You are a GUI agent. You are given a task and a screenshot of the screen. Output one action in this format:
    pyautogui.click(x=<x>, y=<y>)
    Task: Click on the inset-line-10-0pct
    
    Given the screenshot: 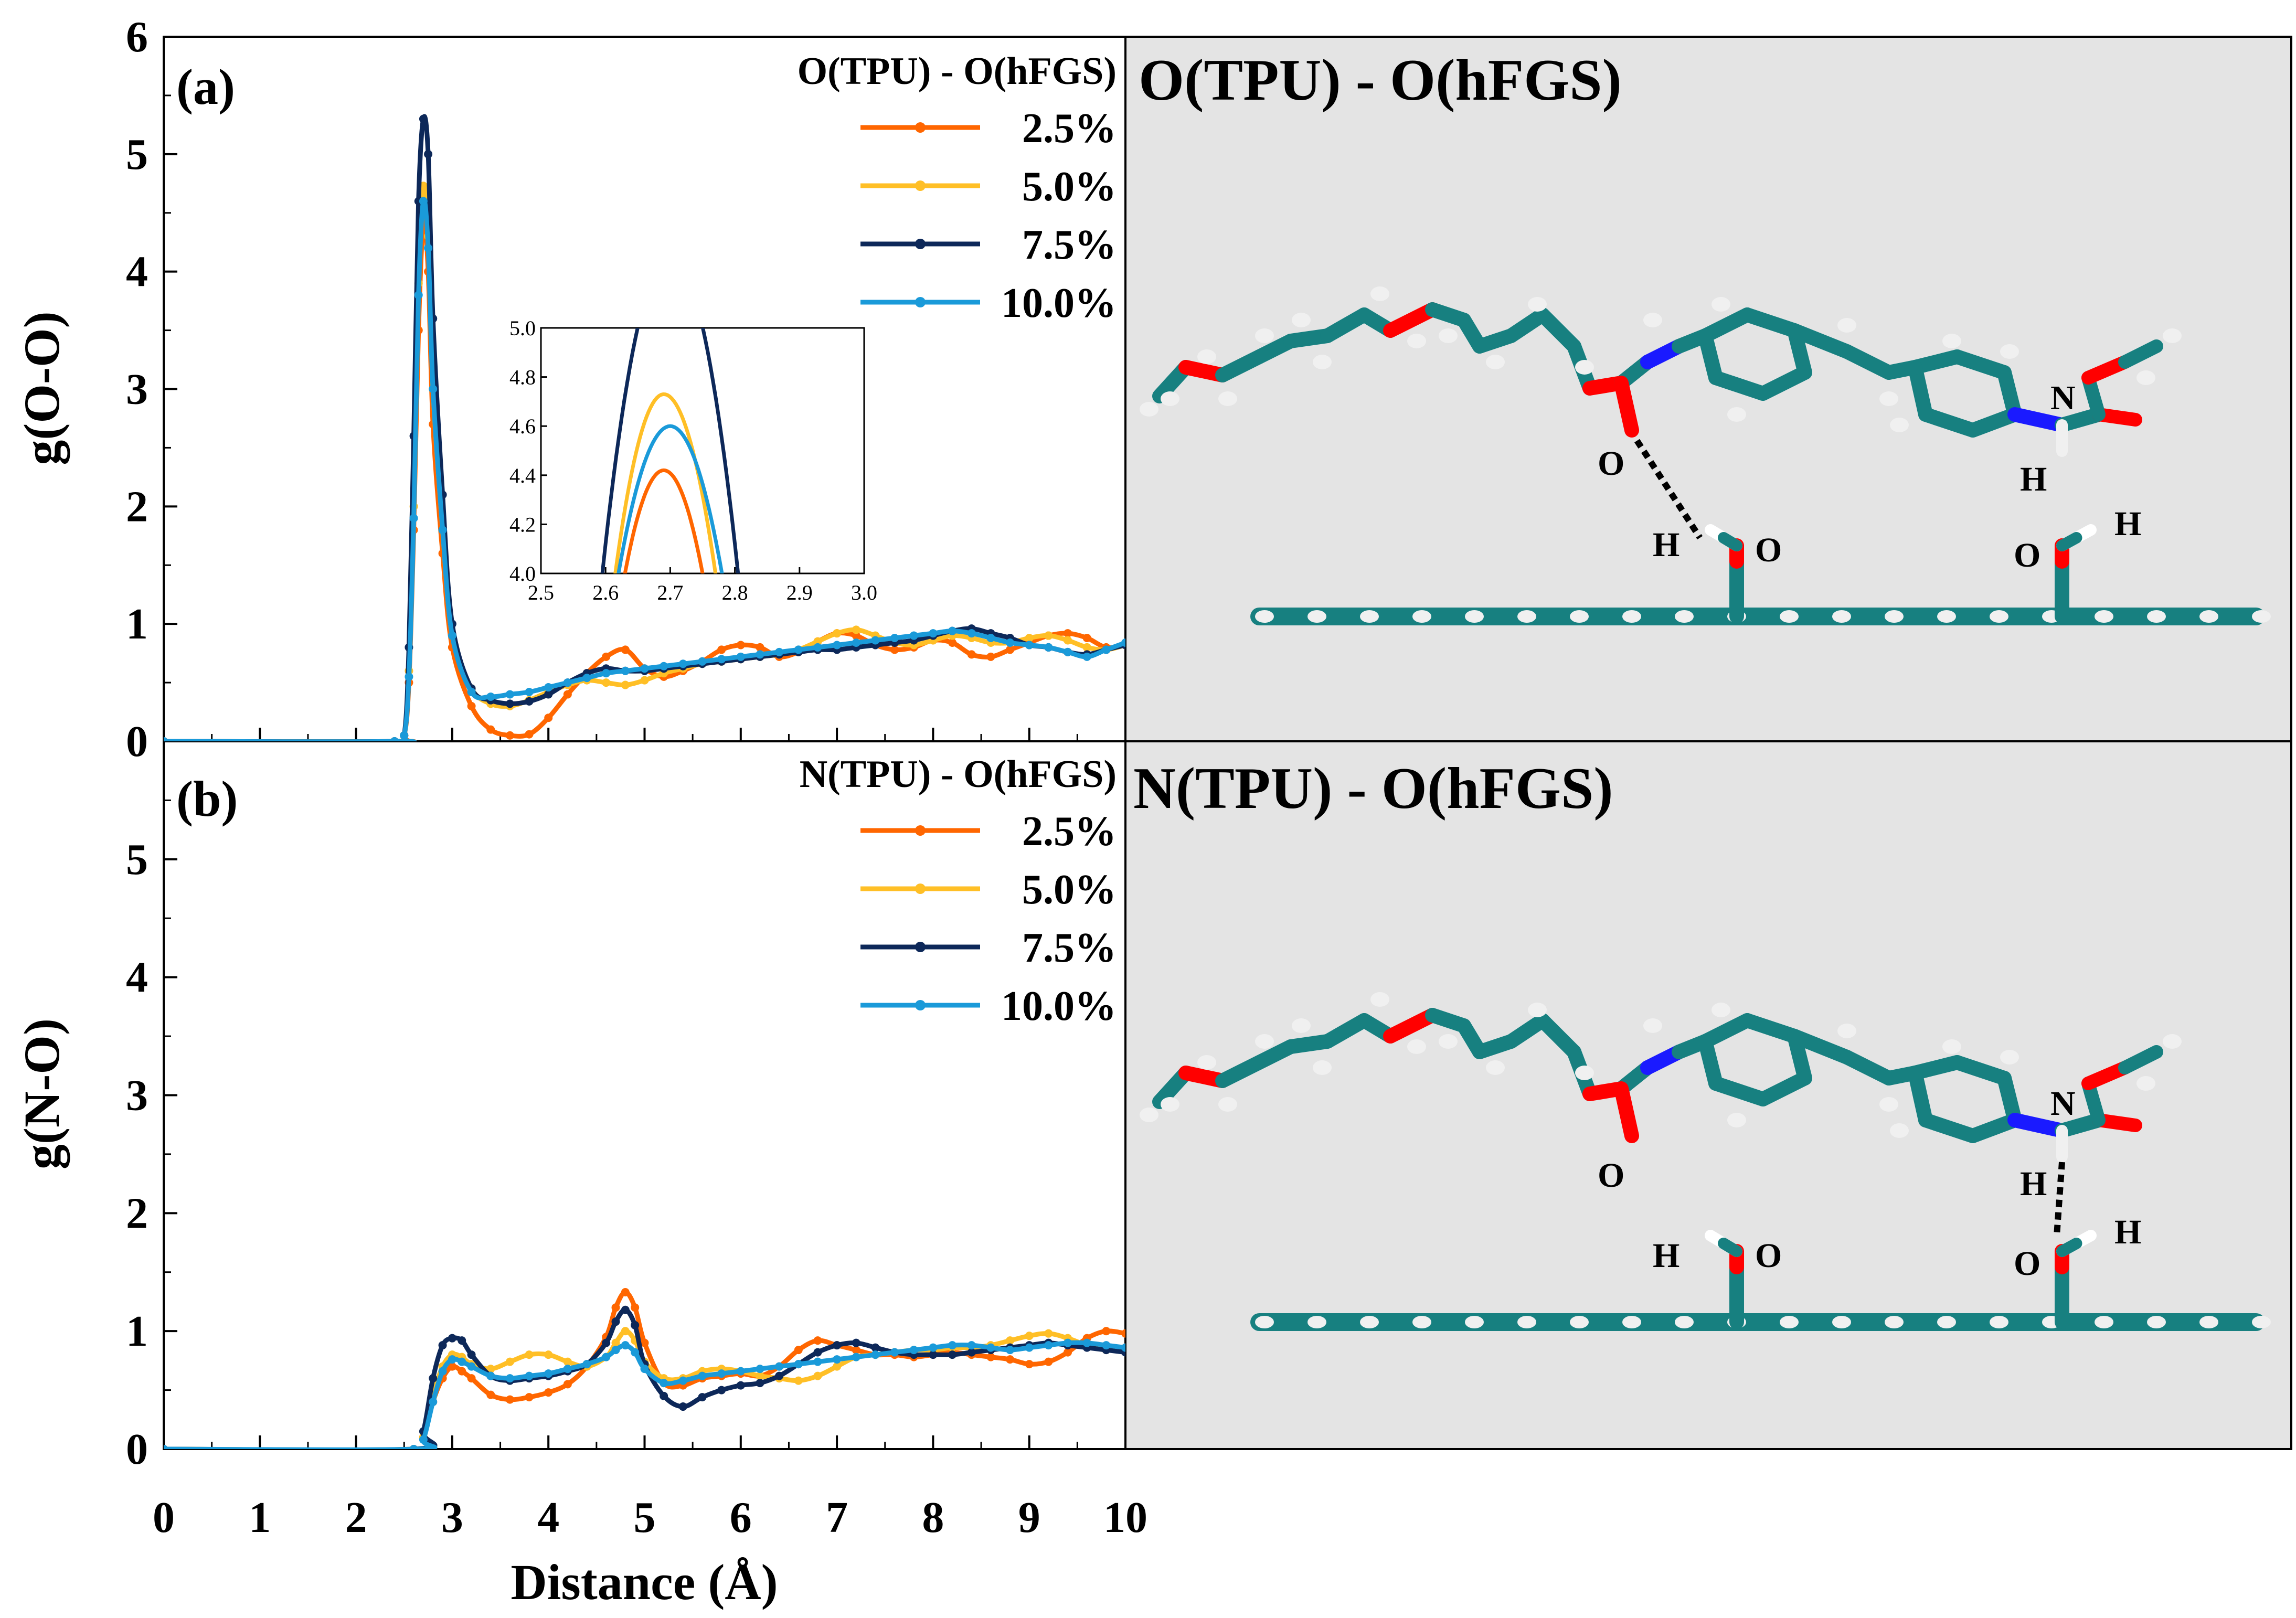 What is the action you would take?
    pyautogui.click(x=670, y=498)
    